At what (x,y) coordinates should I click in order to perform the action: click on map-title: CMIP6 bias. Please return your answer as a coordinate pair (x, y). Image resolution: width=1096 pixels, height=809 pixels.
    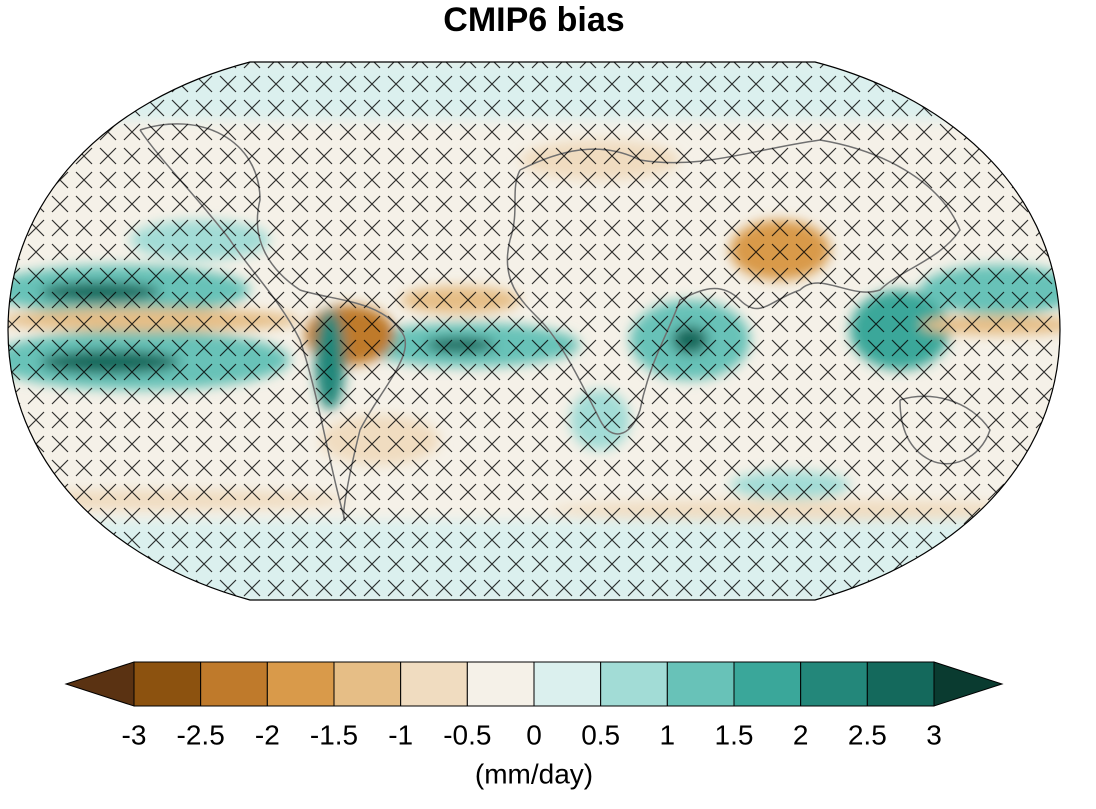
    Looking at the image, I should click on (533, 20).